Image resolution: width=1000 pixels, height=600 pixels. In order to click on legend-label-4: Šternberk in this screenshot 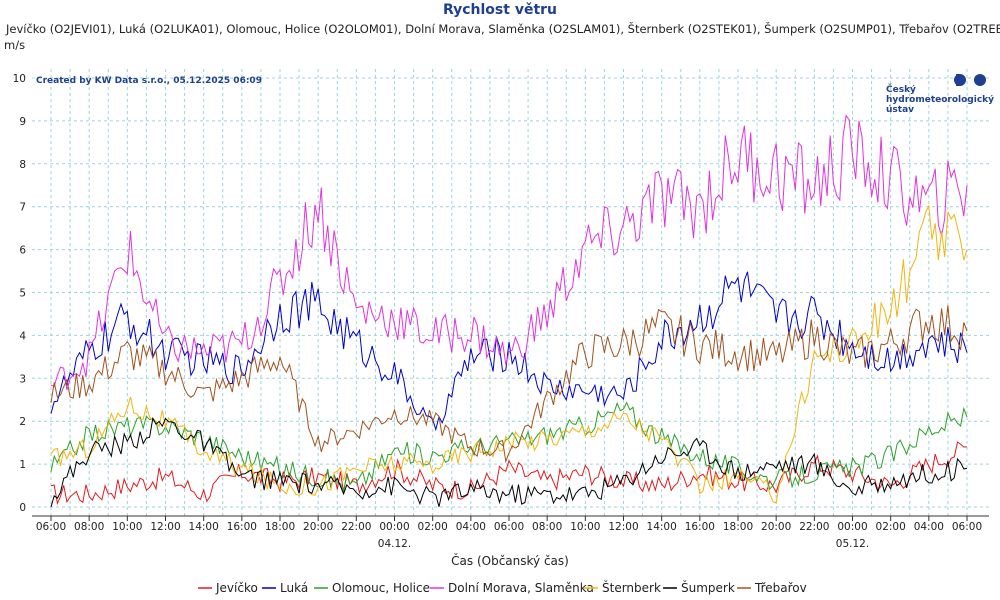, I will do `click(631, 587)`.